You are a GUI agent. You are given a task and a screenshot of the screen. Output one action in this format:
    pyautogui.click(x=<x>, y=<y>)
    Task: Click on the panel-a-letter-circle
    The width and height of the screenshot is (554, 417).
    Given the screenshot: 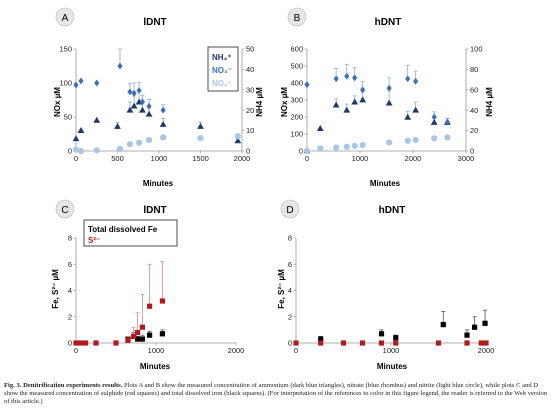 What is the action you would take?
    pyautogui.click(x=65, y=17)
    